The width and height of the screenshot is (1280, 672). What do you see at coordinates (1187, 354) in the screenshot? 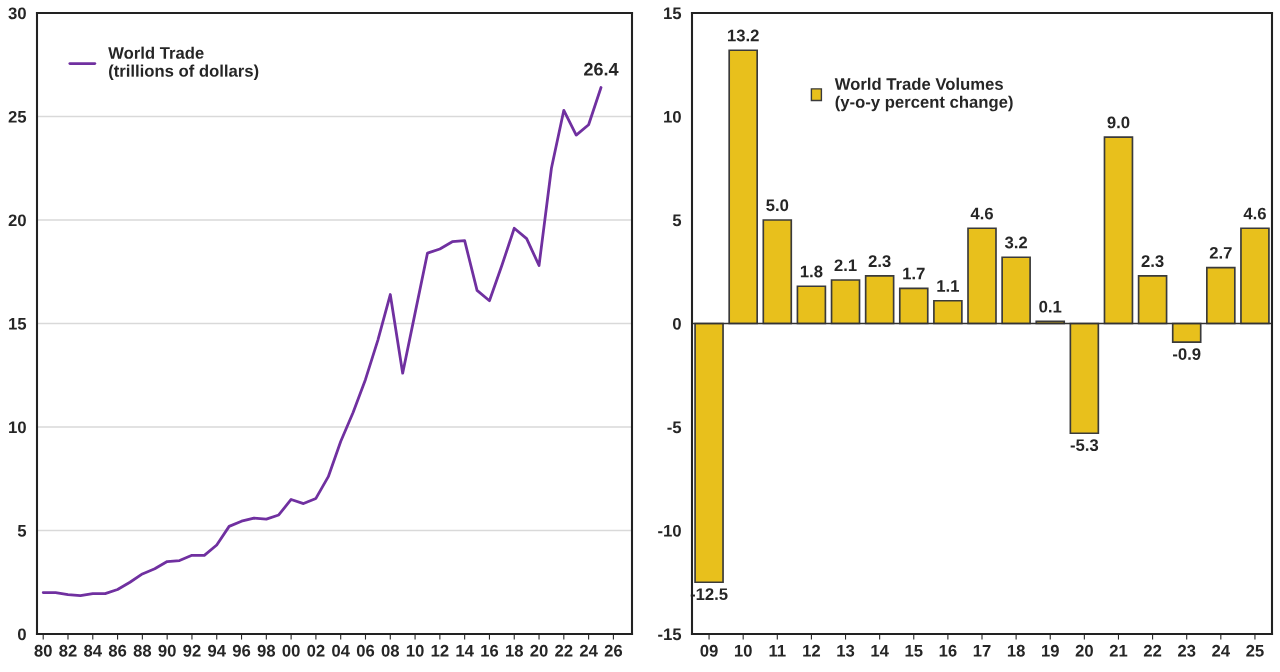
I see `data-label: -0.9` at bounding box center [1187, 354].